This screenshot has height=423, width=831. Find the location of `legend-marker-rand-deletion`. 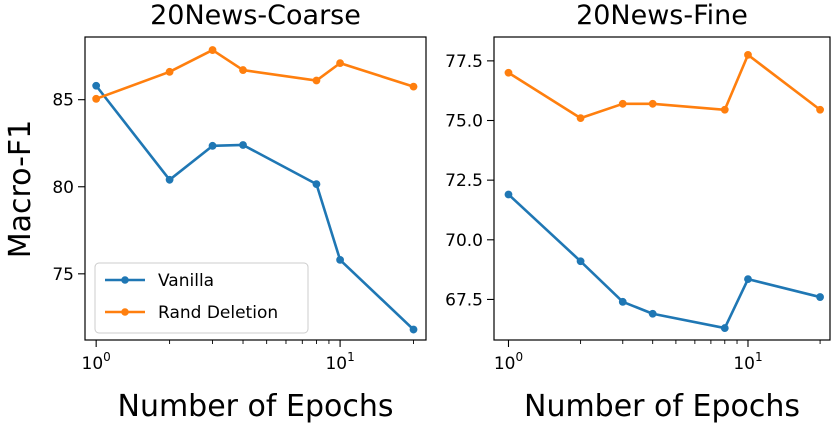

legend-marker-rand-deletion is located at coordinates (125, 312).